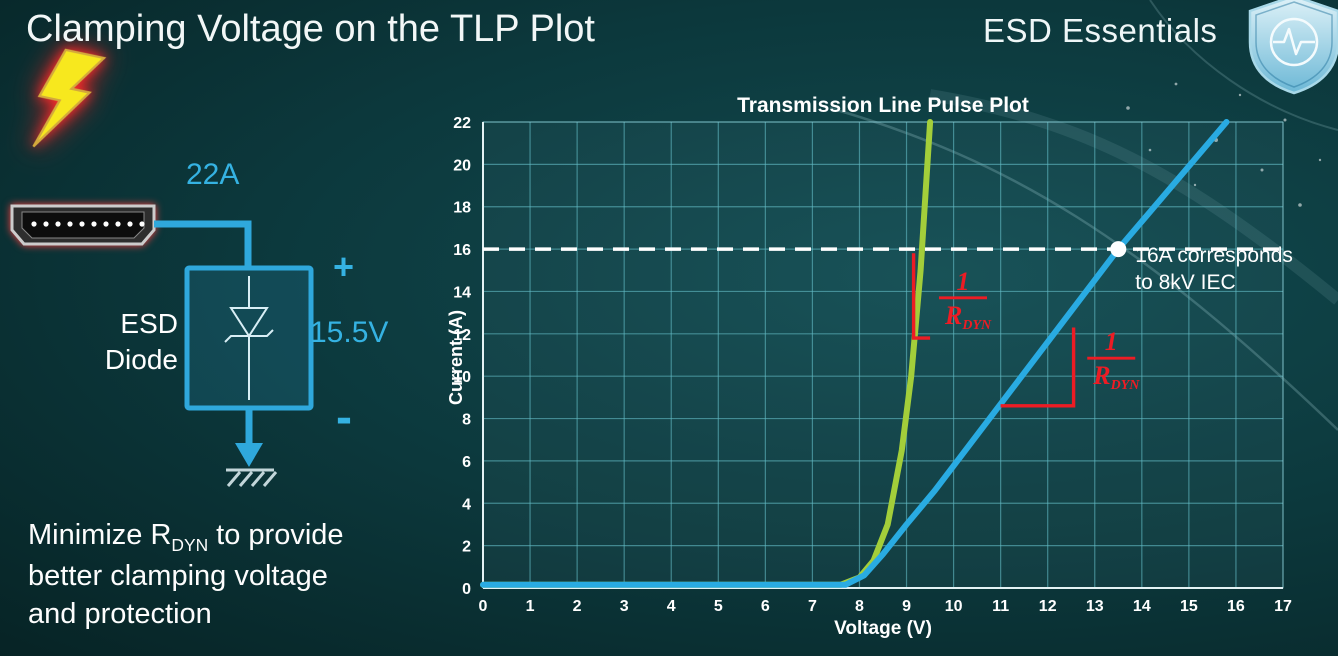 The height and width of the screenshot is (656, 1338). Describe the element at coordinates (249, 338) in the screenshot. I see `zener-diode-symbol-icon` at that location.